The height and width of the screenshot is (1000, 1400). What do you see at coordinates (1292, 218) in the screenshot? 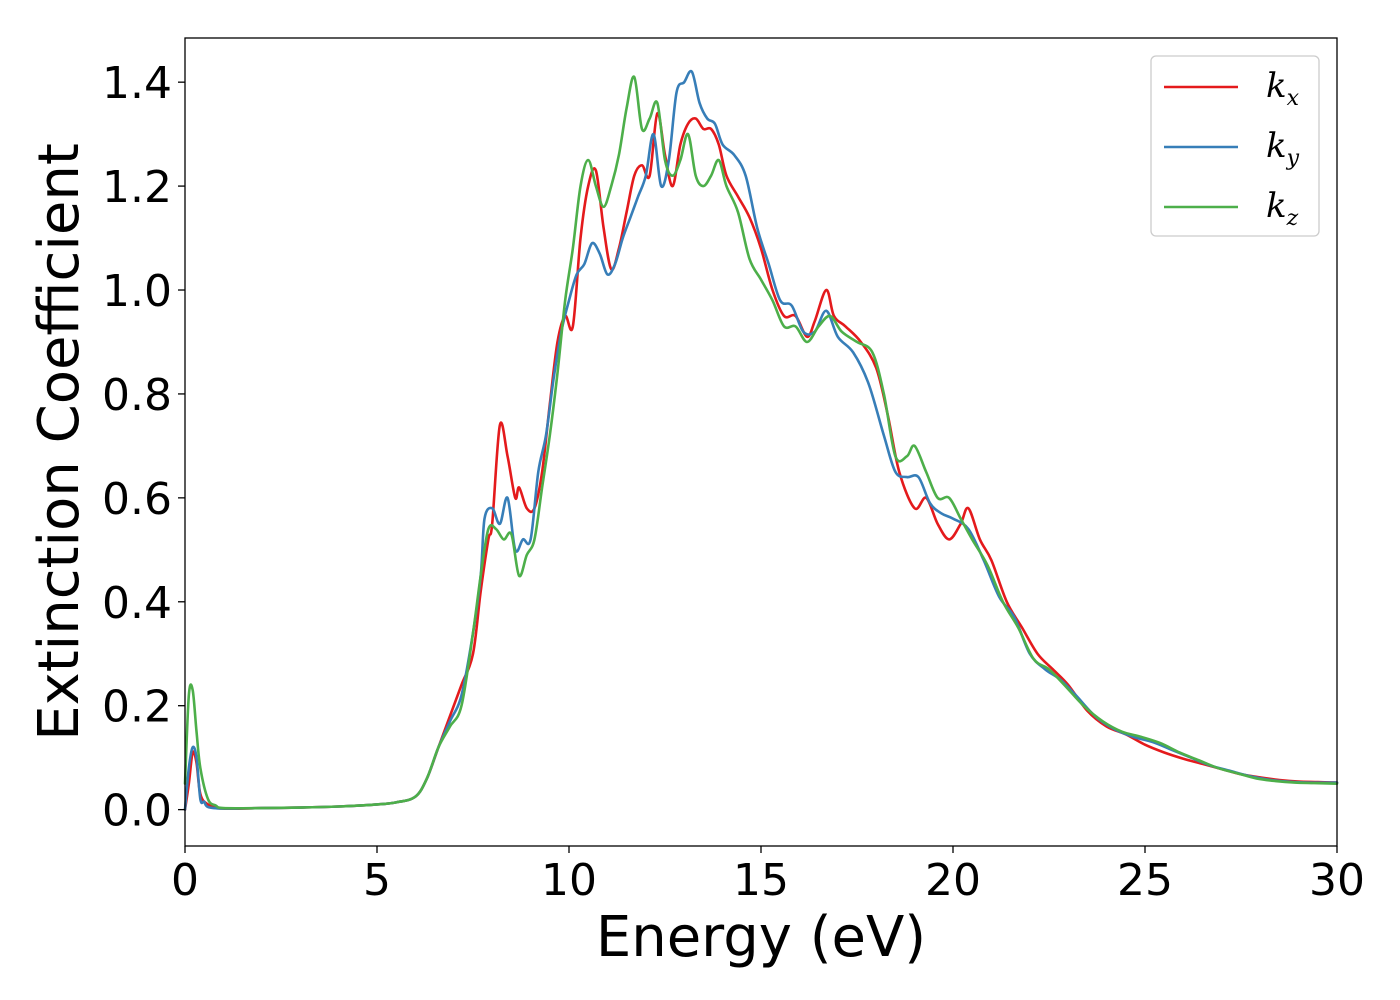
I see `legend-label-subscript: z` at bounding box center [1292, 218].